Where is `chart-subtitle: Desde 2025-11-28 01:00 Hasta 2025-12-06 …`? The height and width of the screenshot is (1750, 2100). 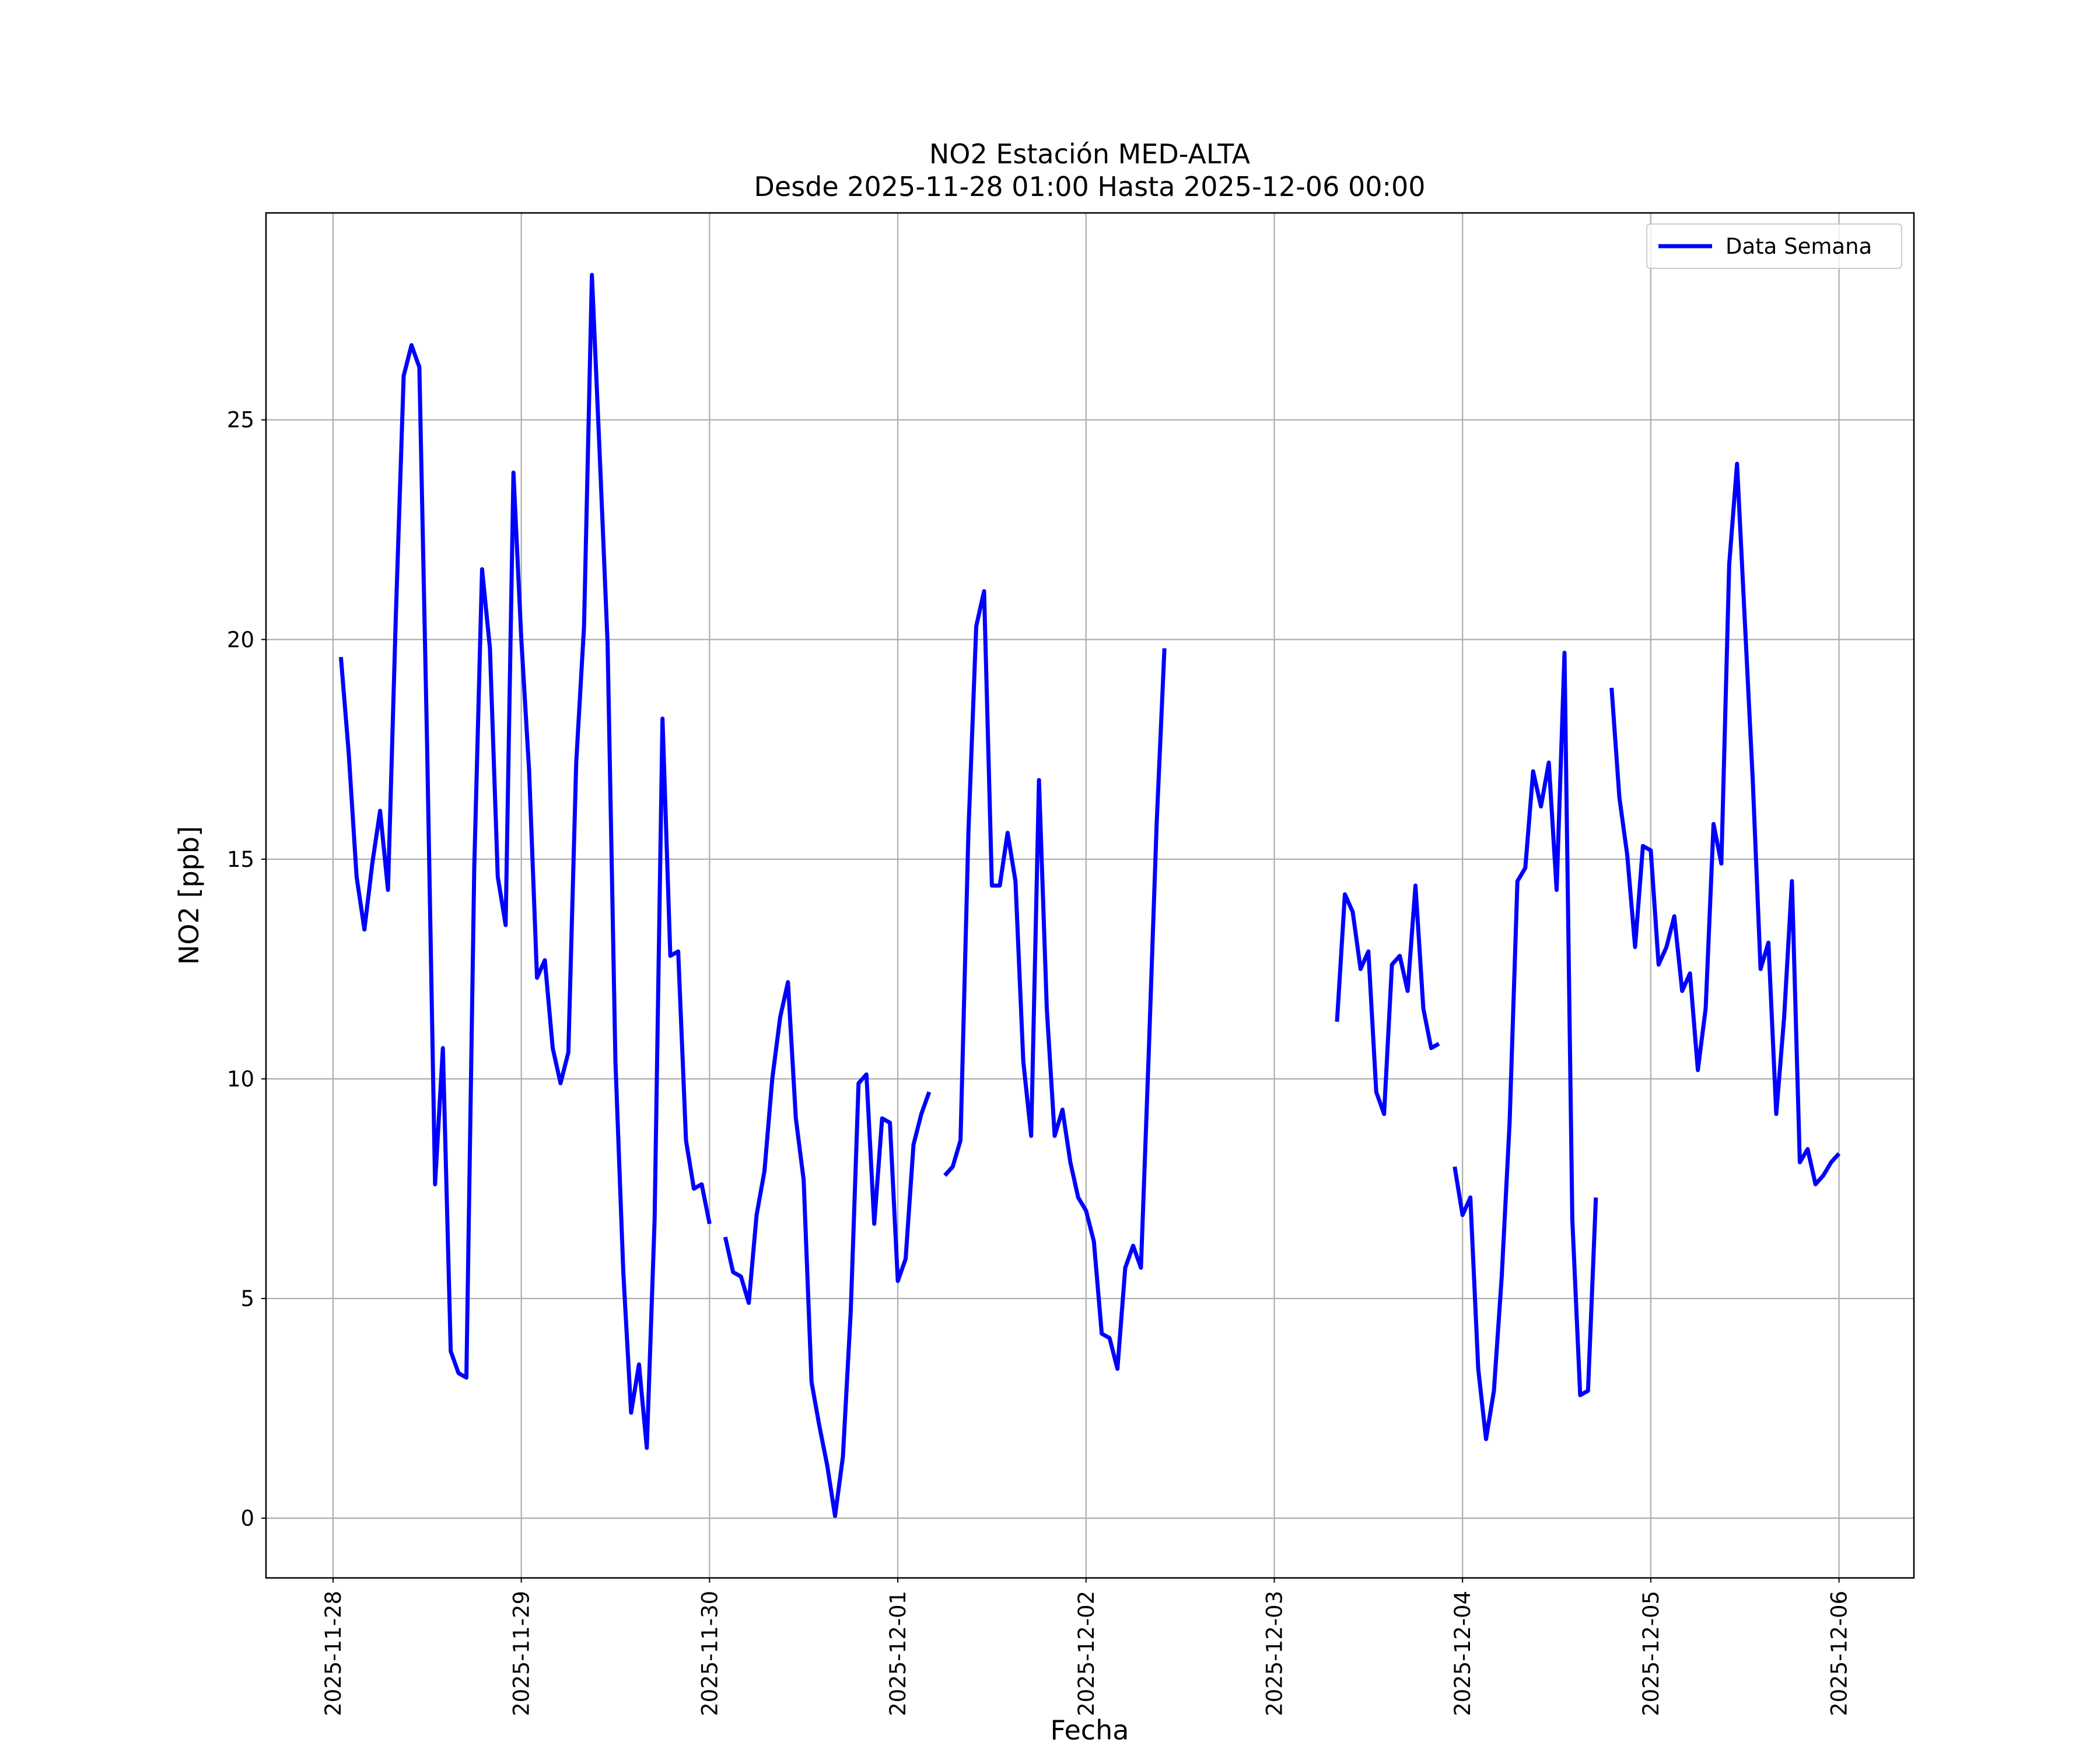 chart-subtitle: Desde 2025-11-28 01:00 Hasta 2025-12-06 … is located at coordinates (1089, 187).